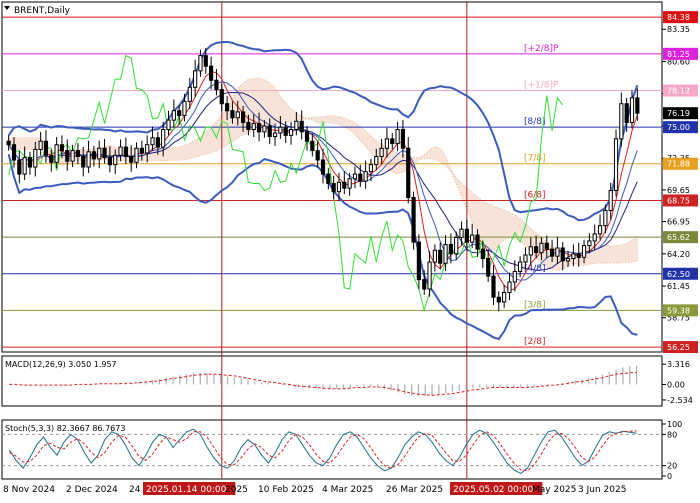 This screenshot has height=503, width=700. I want to click on price-level-tag-label: 59.38, so click(678, 310).